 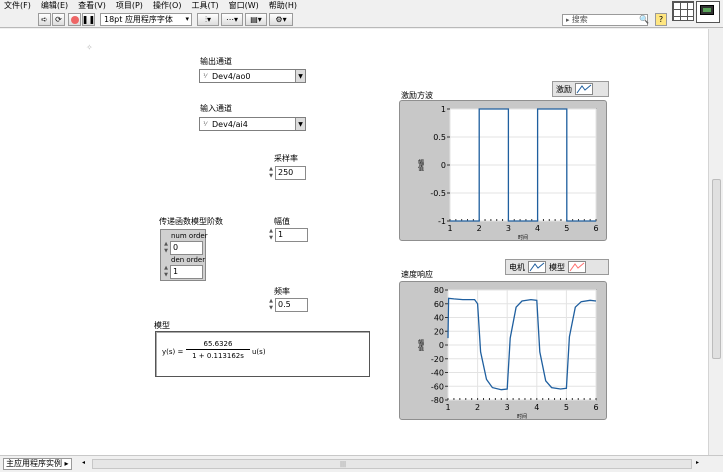 What do you see at coordinates (281, 19) in the screenshot?
I see `reorder-icon: ⚙▾` at bounding box center [281, 19].